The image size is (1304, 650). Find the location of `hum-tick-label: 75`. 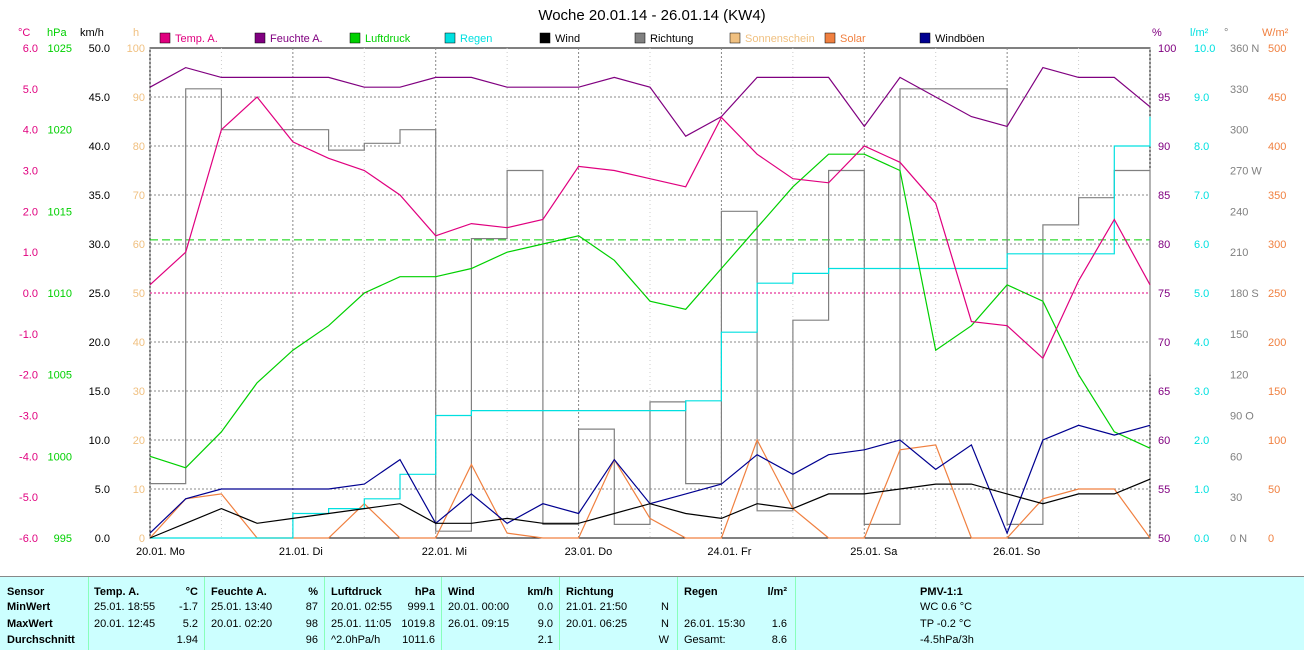

hum-tick-label: 75 is located at coordinates (1164, 294).